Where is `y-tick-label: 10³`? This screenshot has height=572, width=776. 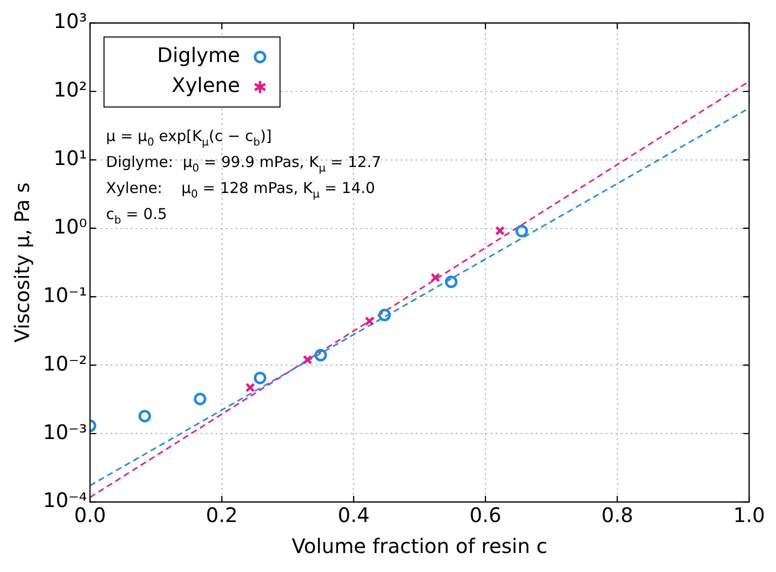
y-tick-label: 10³ is located at coordinates (71, 21).